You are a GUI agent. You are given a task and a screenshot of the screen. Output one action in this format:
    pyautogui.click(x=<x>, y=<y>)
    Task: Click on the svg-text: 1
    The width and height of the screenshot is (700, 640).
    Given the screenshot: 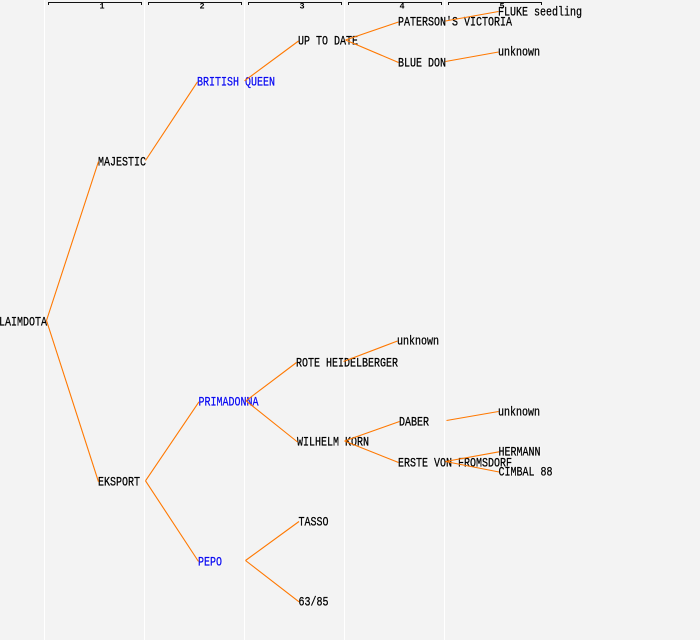 What is the action you would take?
    pyautogui.click(x=101, y=7)
    